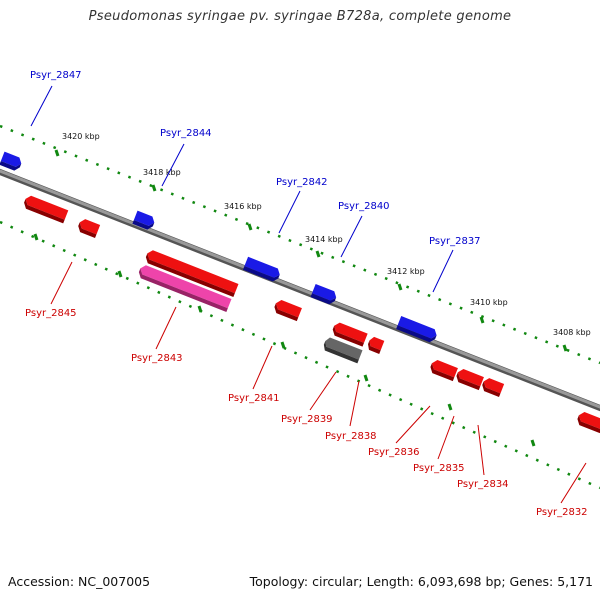 Image resolution: width=600 pixels, height=600 pixels. What do you see at coordinates (364, 206) in the screenshot?
I see `gene-label: Psyr_2840` at bounding box center [364, 206].